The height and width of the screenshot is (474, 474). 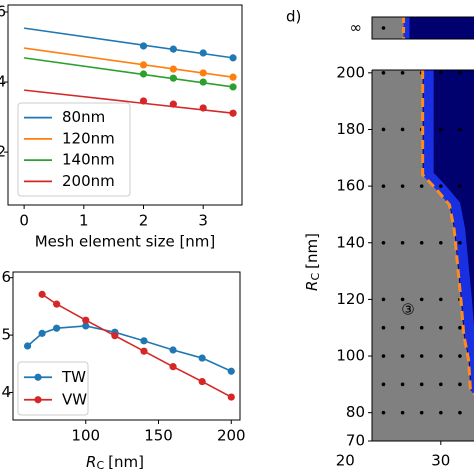 I want to click on y-tick-label: 120, so click(x=350, y=299).